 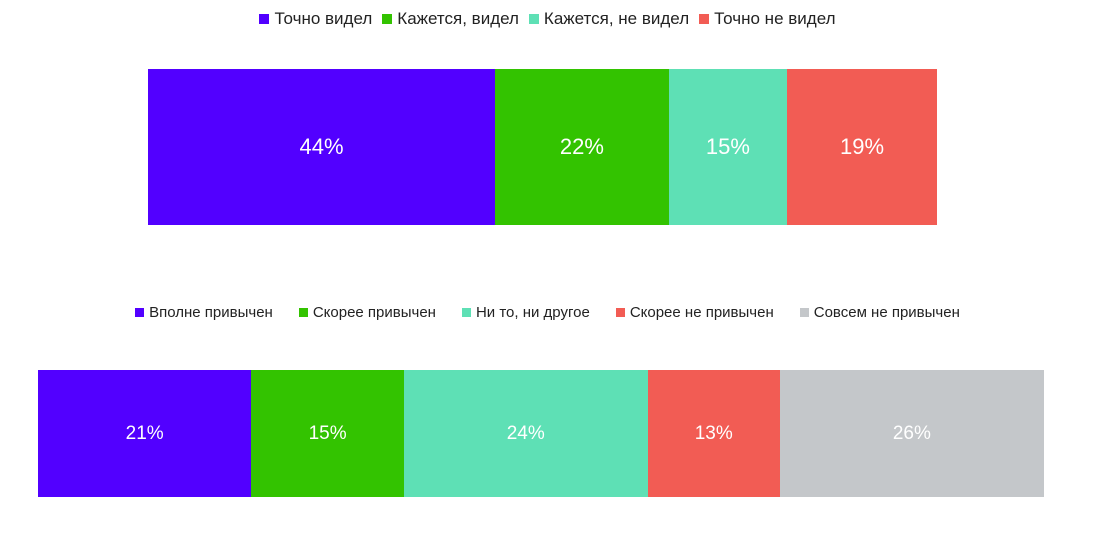 What do you see at coordinates (374, 312) in the screenshot?
I see `legend-label: Скорее привычен` at bounding box center [374, 312].